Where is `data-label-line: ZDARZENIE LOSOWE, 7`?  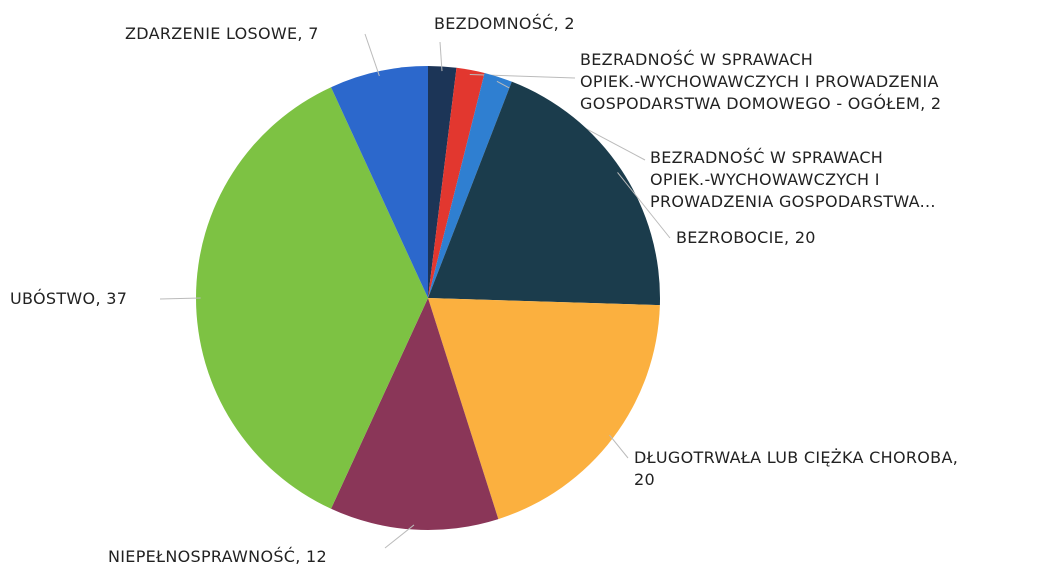
data-label-line: ZDARZENIE LOSOWE, 7 is located at coordinates (222, 33).